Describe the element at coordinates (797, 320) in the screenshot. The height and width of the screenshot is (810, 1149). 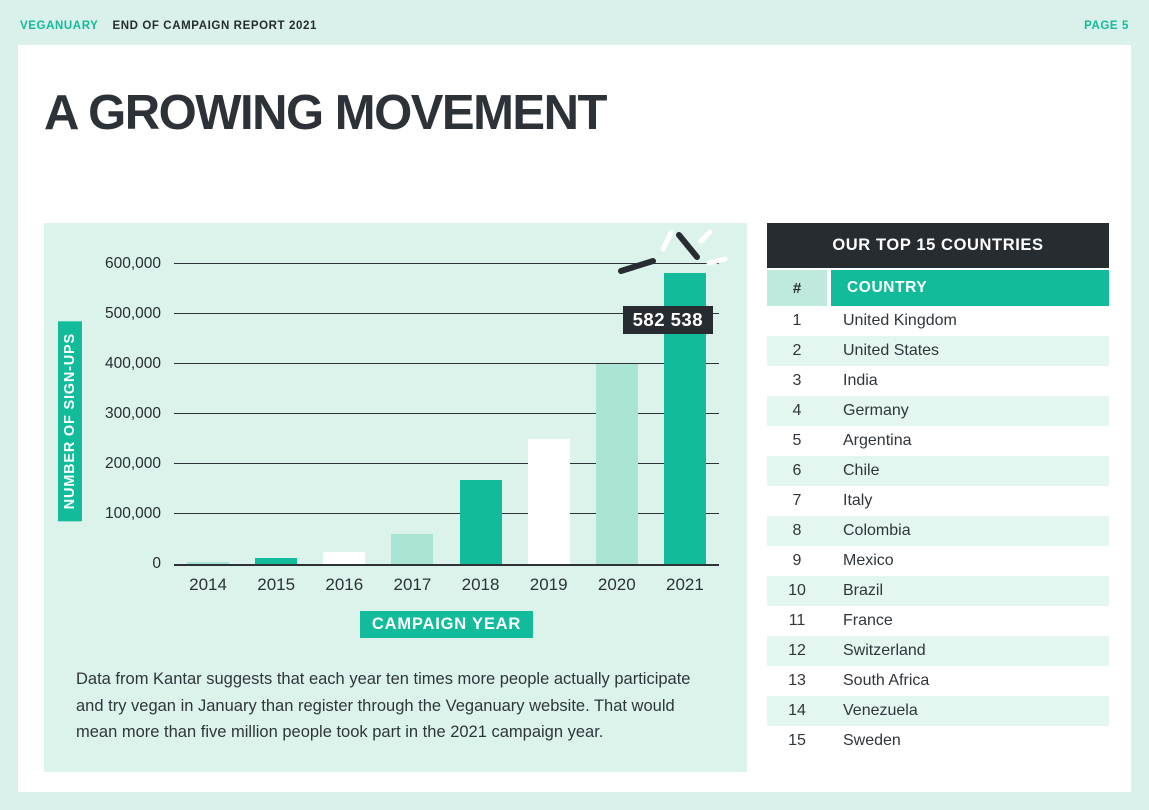
I see `rank-cell: 1` at that location.